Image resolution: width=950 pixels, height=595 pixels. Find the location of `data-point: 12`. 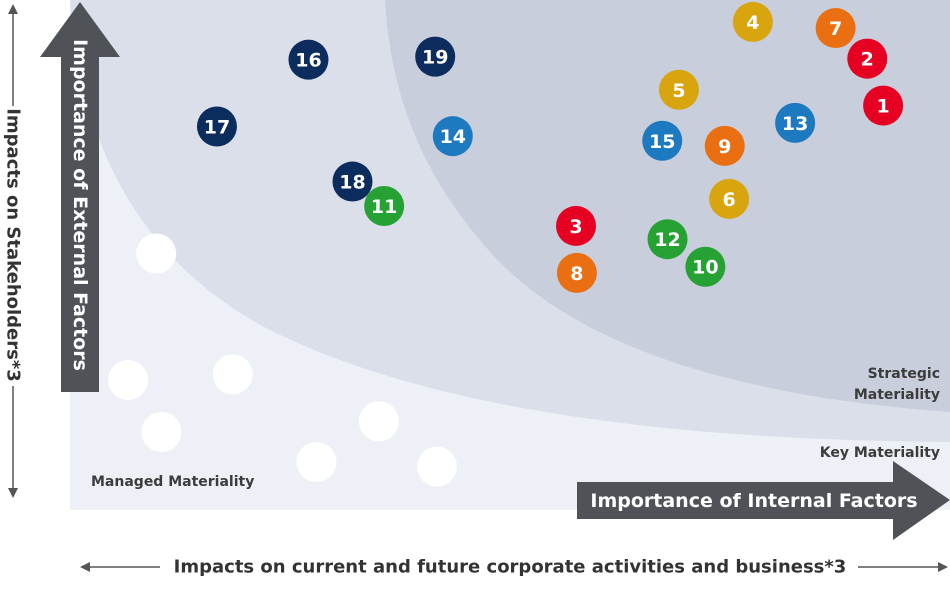

data-point: 12 is located at coordinates (667, 239).